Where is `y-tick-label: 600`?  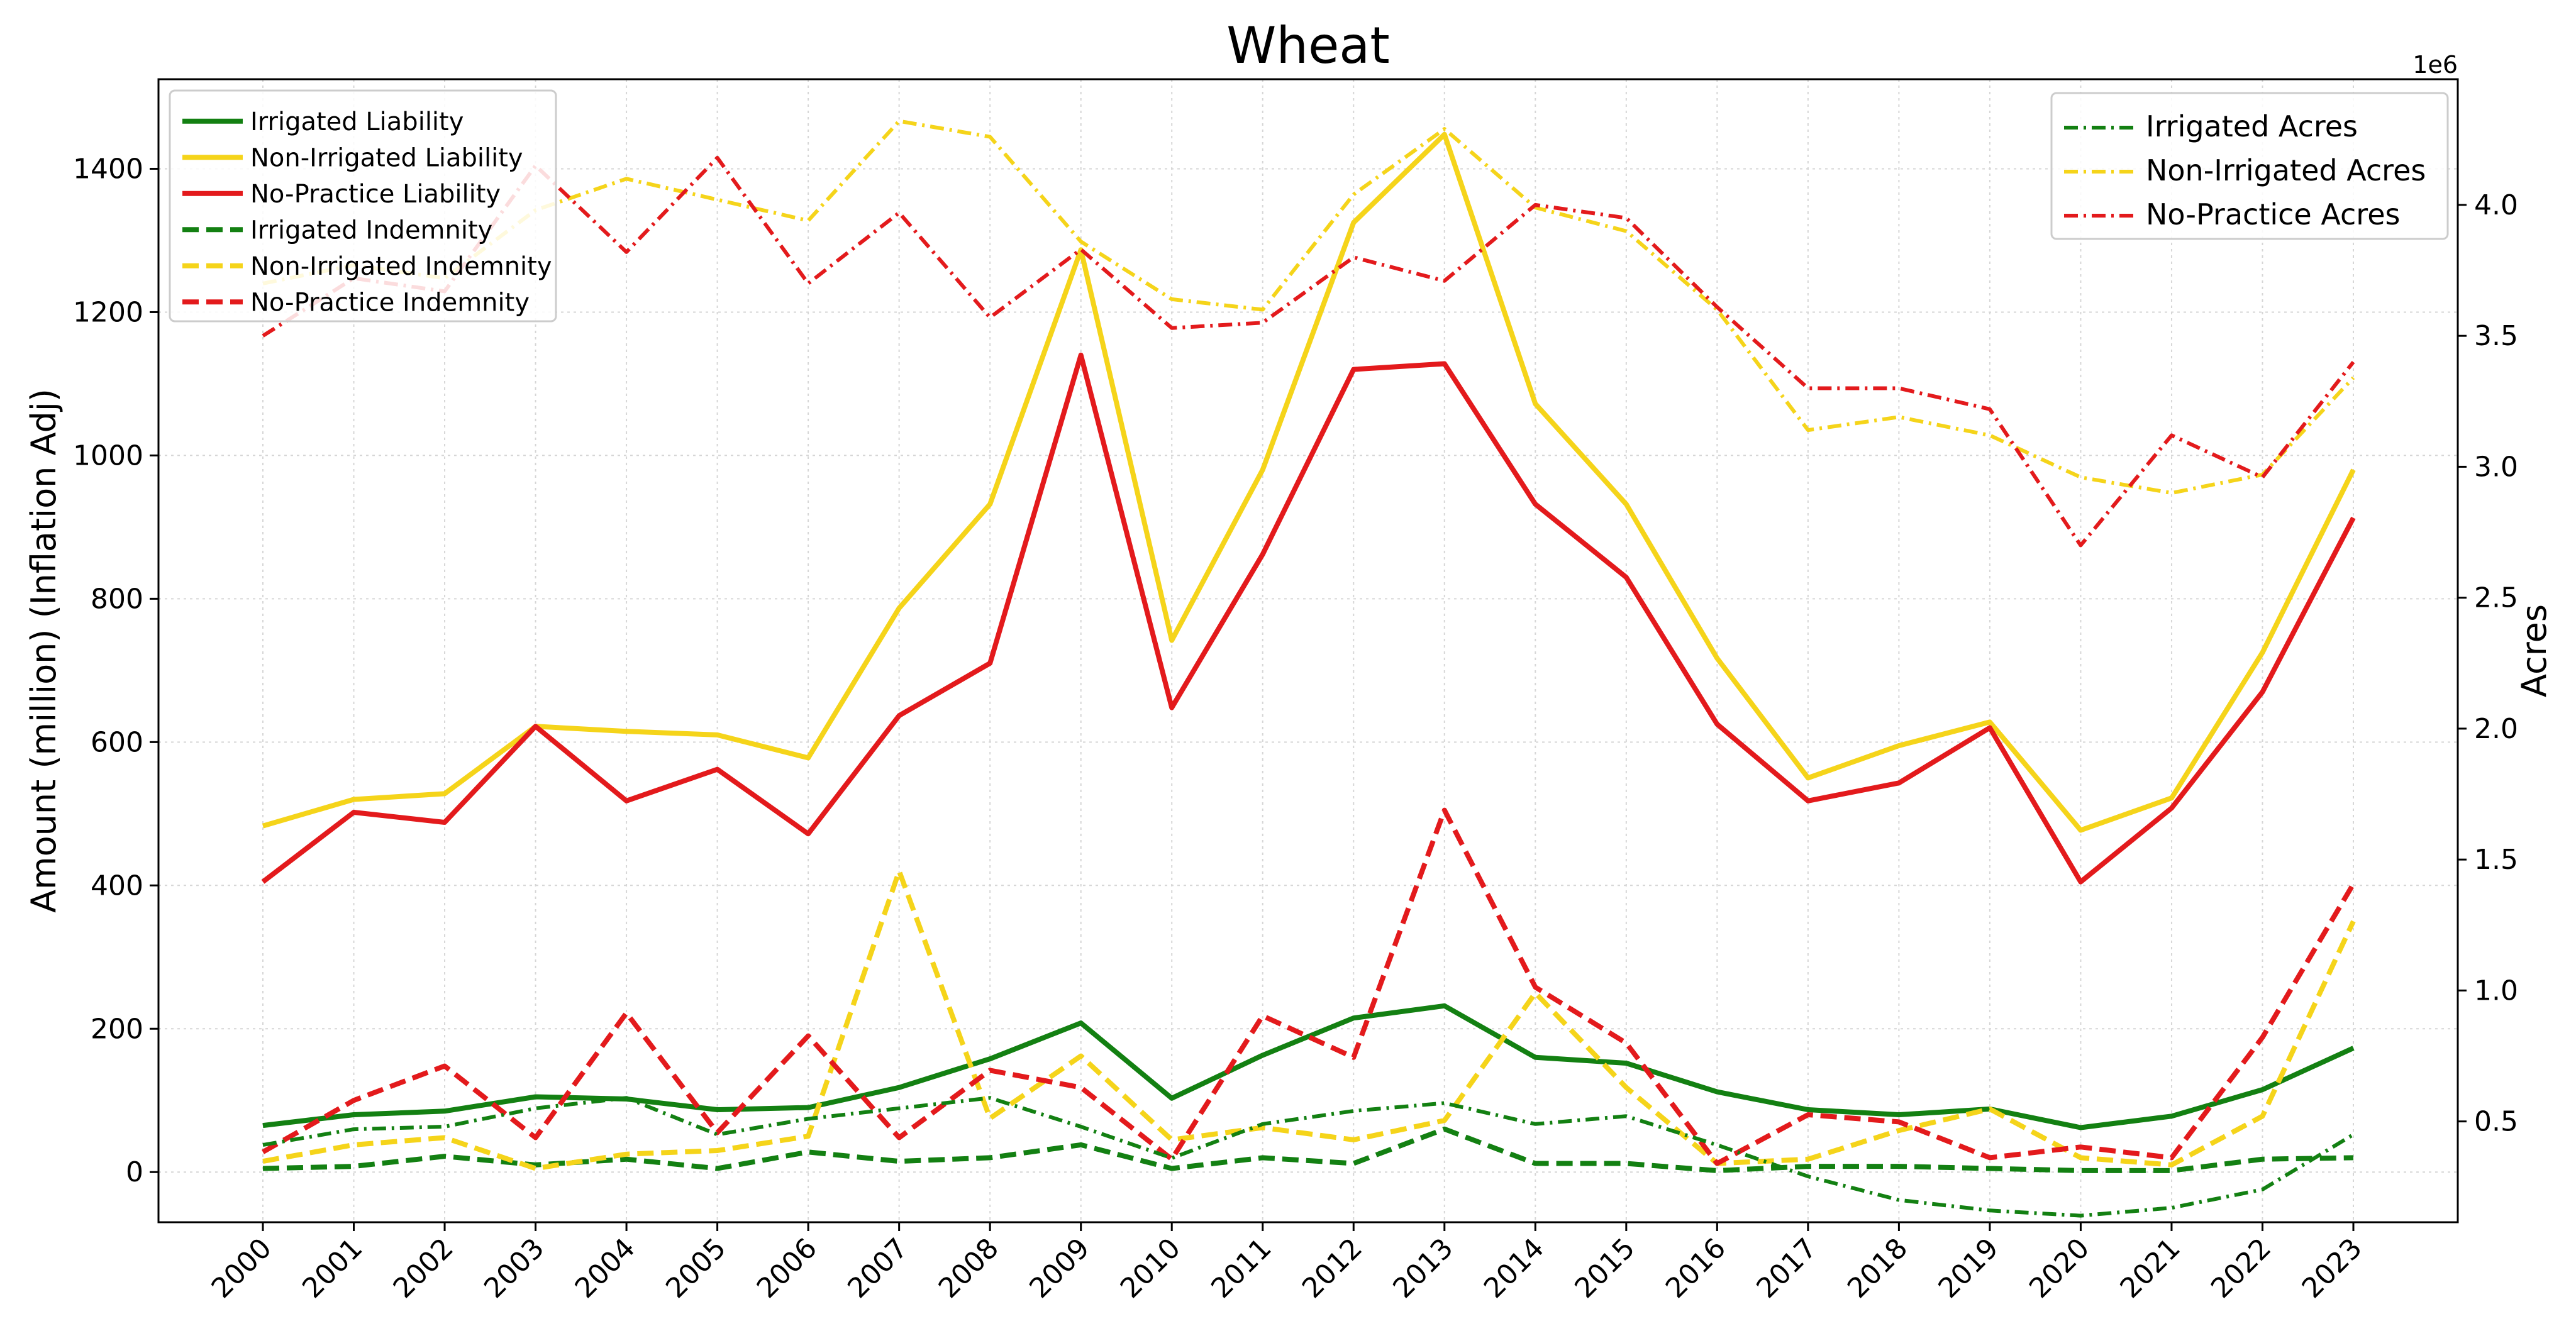
y-tick-label: 600 is located at coordinates (117, 742).